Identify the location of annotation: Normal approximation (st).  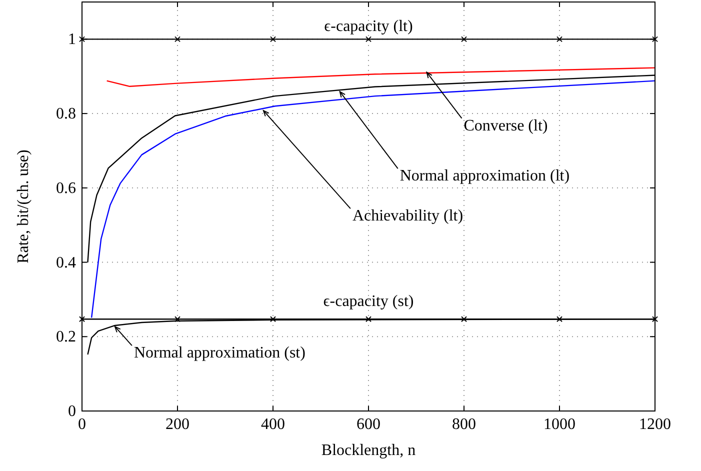
(220, 353).